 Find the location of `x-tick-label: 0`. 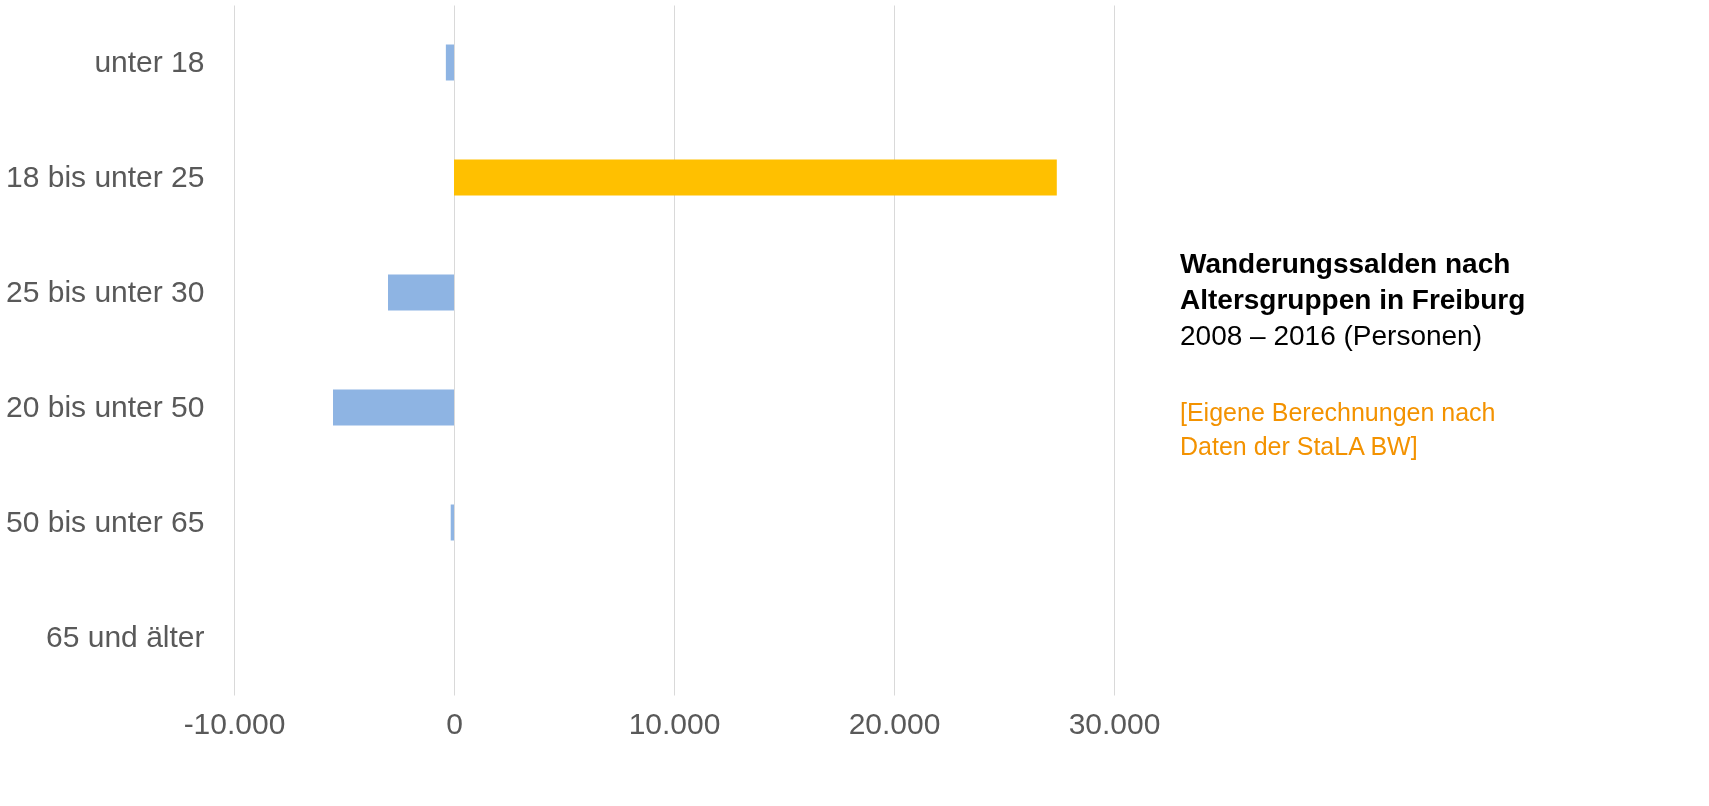

x-tick-label: 0 is located at coordinates (454, 723).